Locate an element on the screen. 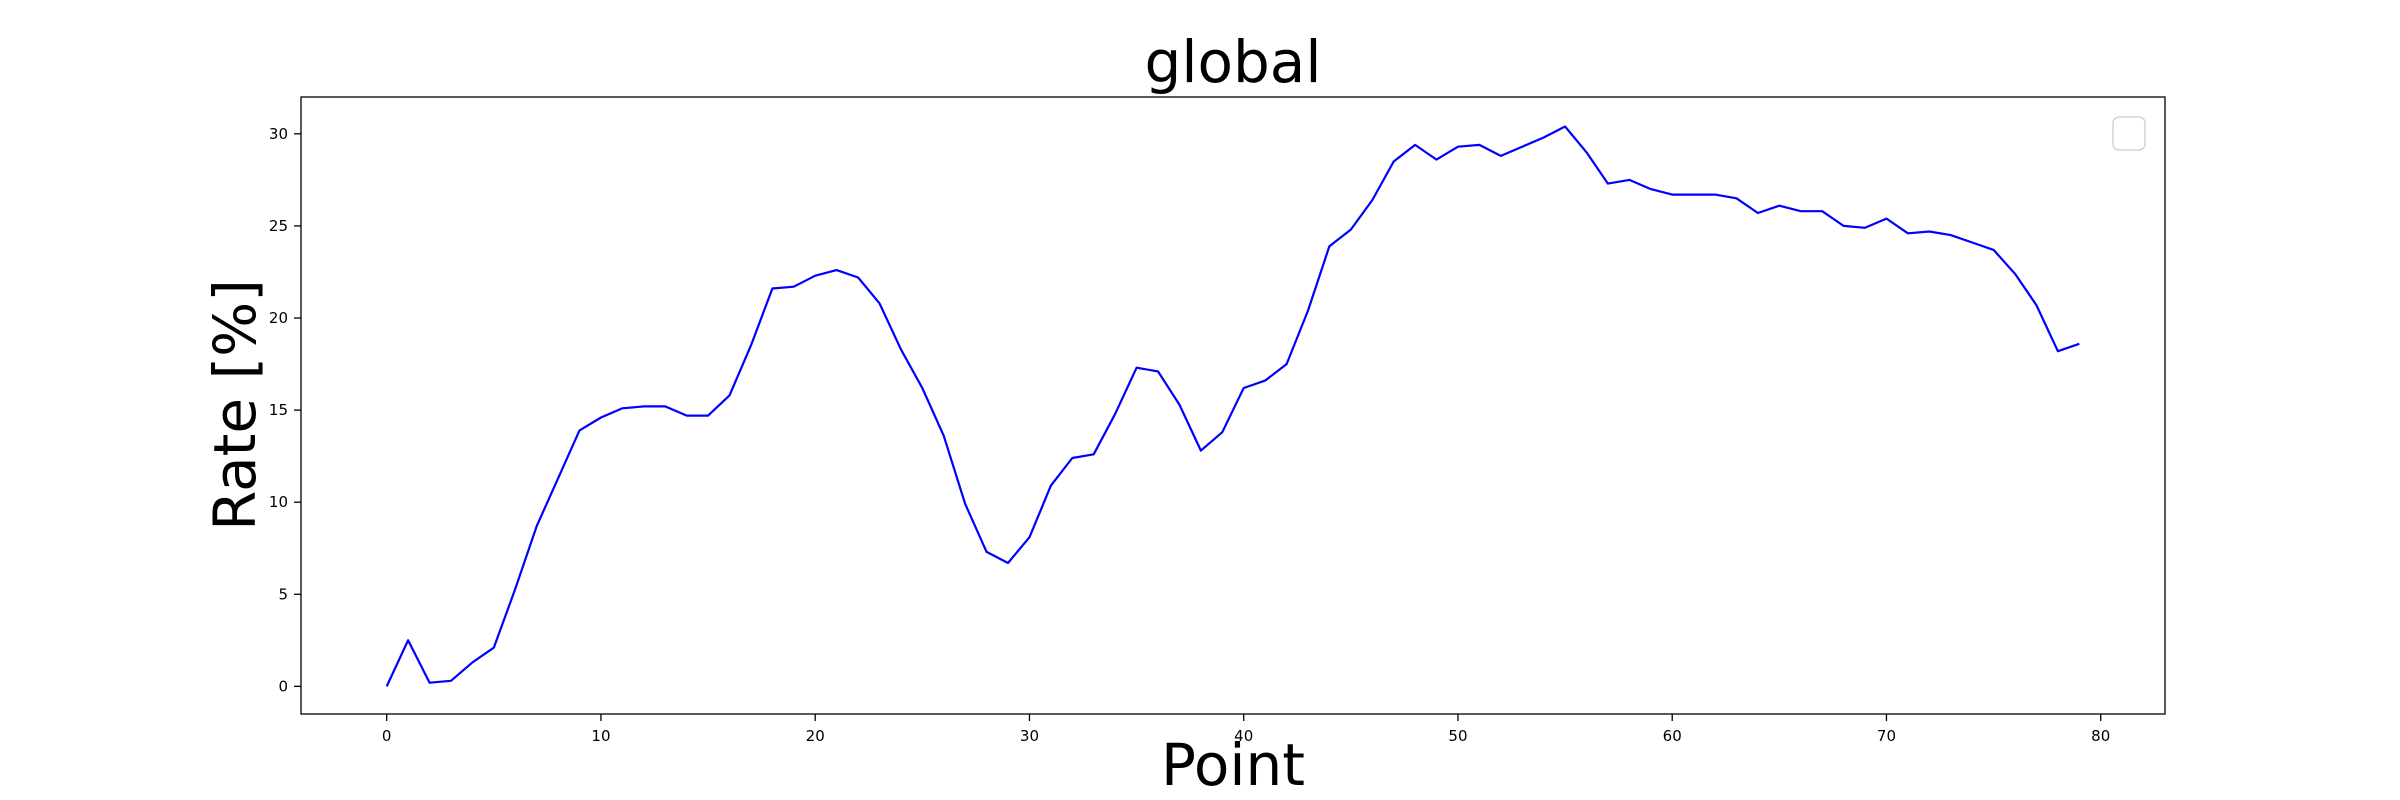 Image resolution: width=2400 pixels, height=800 pixels. x-tick-label: 80 is located at coordinates (2100, 736).